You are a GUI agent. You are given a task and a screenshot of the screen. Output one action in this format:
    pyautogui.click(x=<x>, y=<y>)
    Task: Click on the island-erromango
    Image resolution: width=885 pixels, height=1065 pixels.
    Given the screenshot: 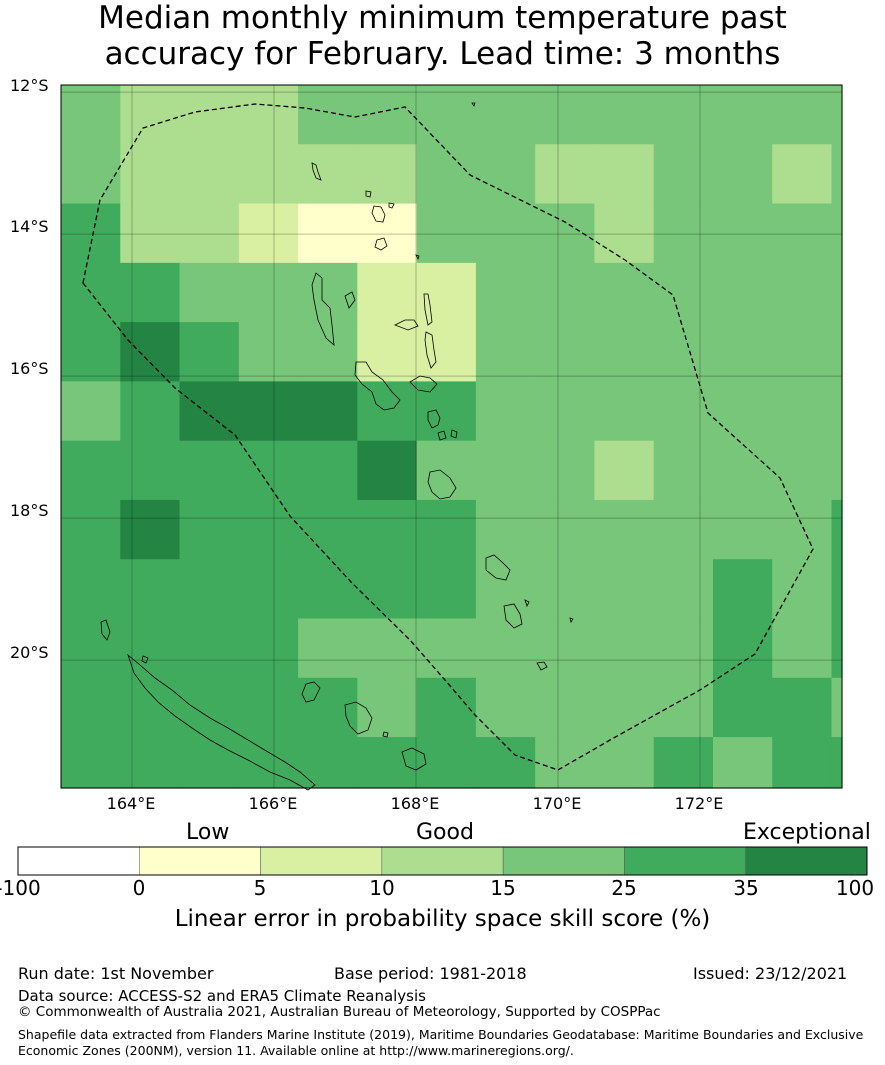 What is the action you would take?
    pyautogui.click(x=498, y=567)
    